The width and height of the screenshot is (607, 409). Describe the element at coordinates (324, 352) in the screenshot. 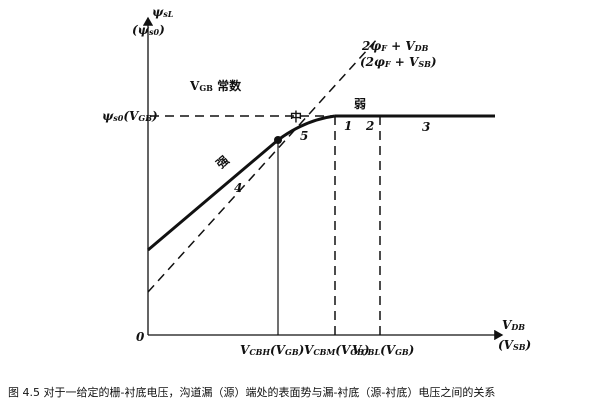

I see `label-subscript: CBM` at that location.